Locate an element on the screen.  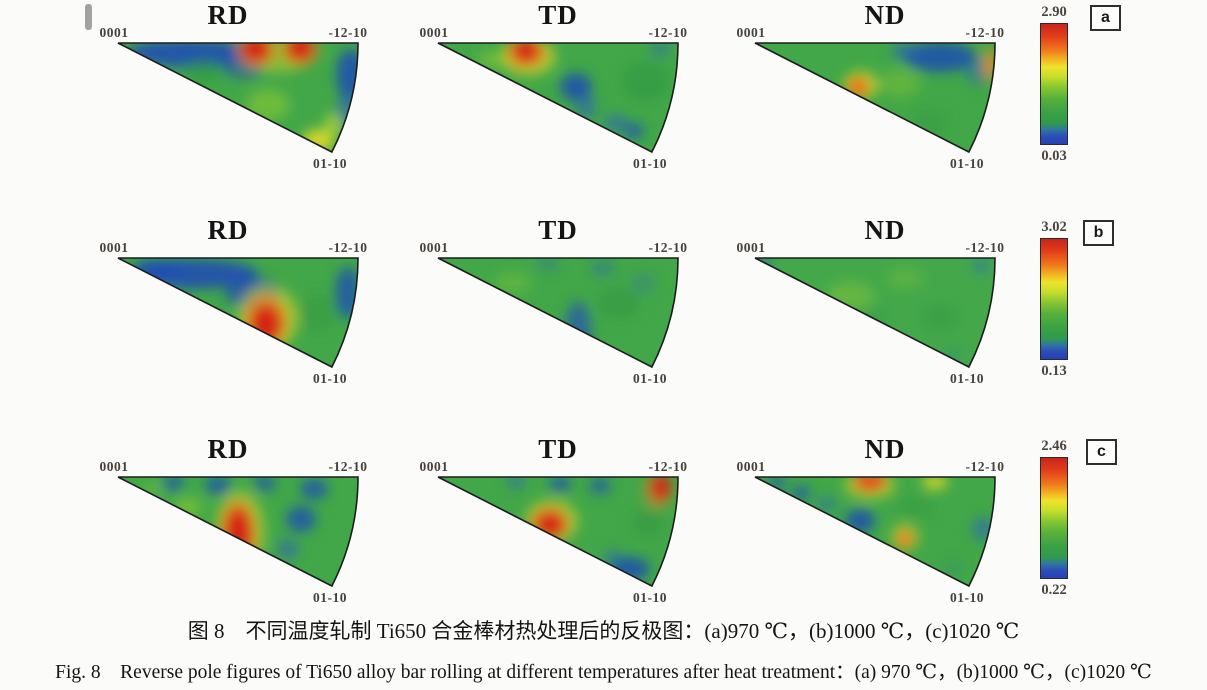
scale-min-c: 0.22 is located at coordinates (1054, 590).